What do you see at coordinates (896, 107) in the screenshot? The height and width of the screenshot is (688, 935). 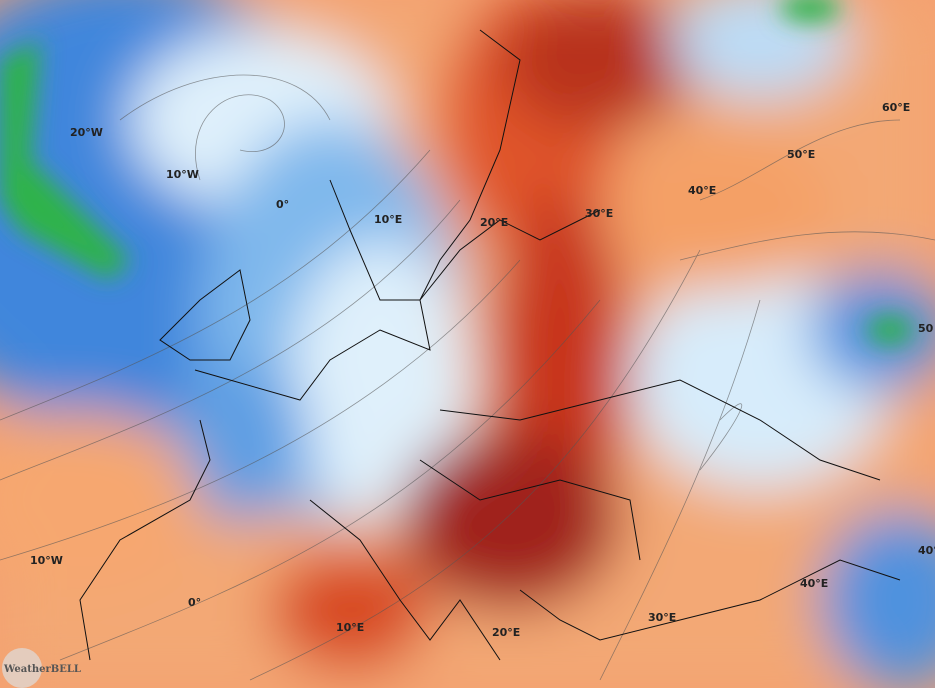 I see `longitude-label: 60°E` at bounding box center [896, 107].